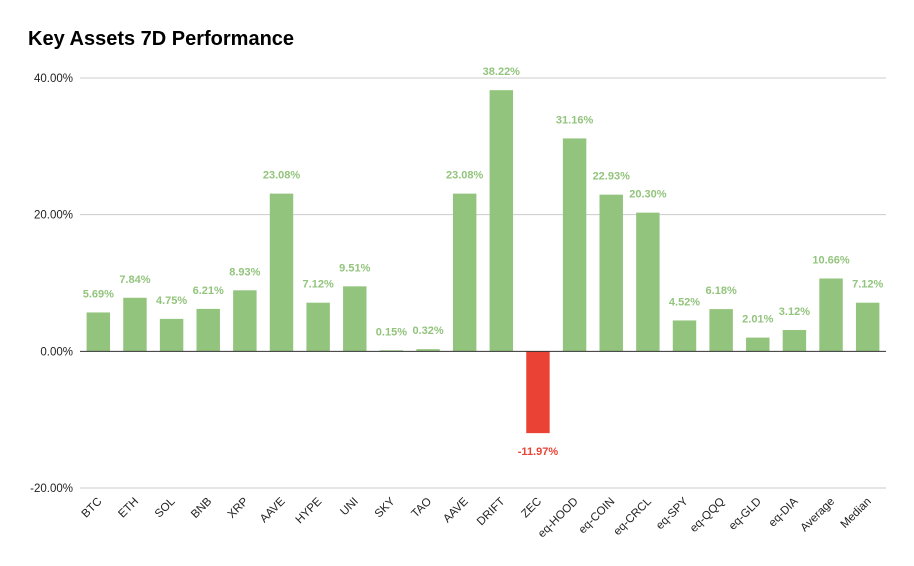 The image size is (914, 566). I want to click on data-label: 7.84%, so click(134, 280).